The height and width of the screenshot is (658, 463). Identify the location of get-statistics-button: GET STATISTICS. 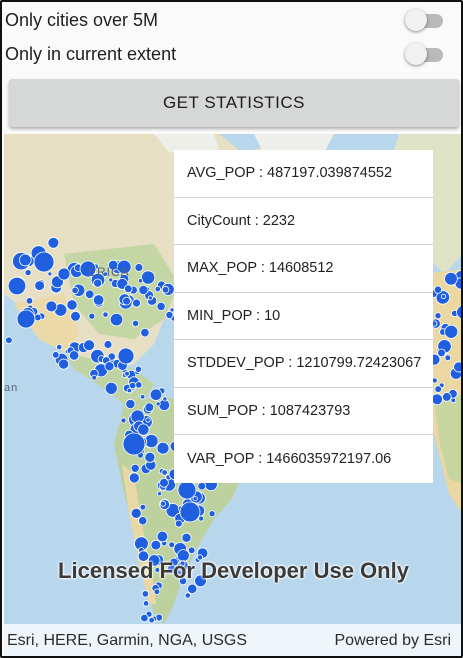
(234, 103).